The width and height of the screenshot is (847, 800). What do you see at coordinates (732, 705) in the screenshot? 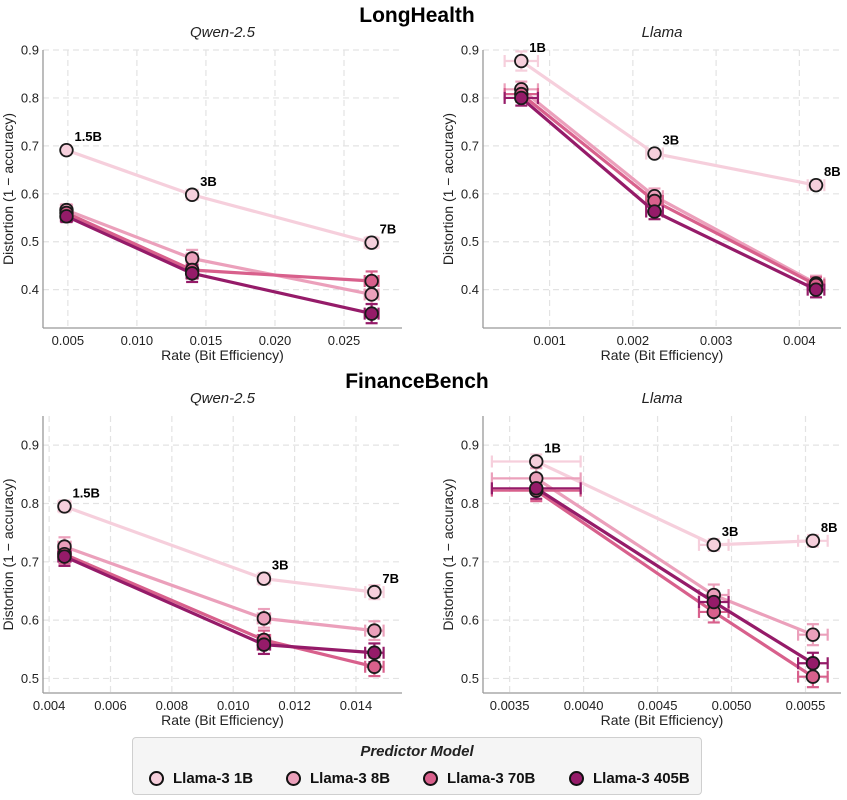
I see `x-tick-label: 0.0050` at bounding box center [732, 705].